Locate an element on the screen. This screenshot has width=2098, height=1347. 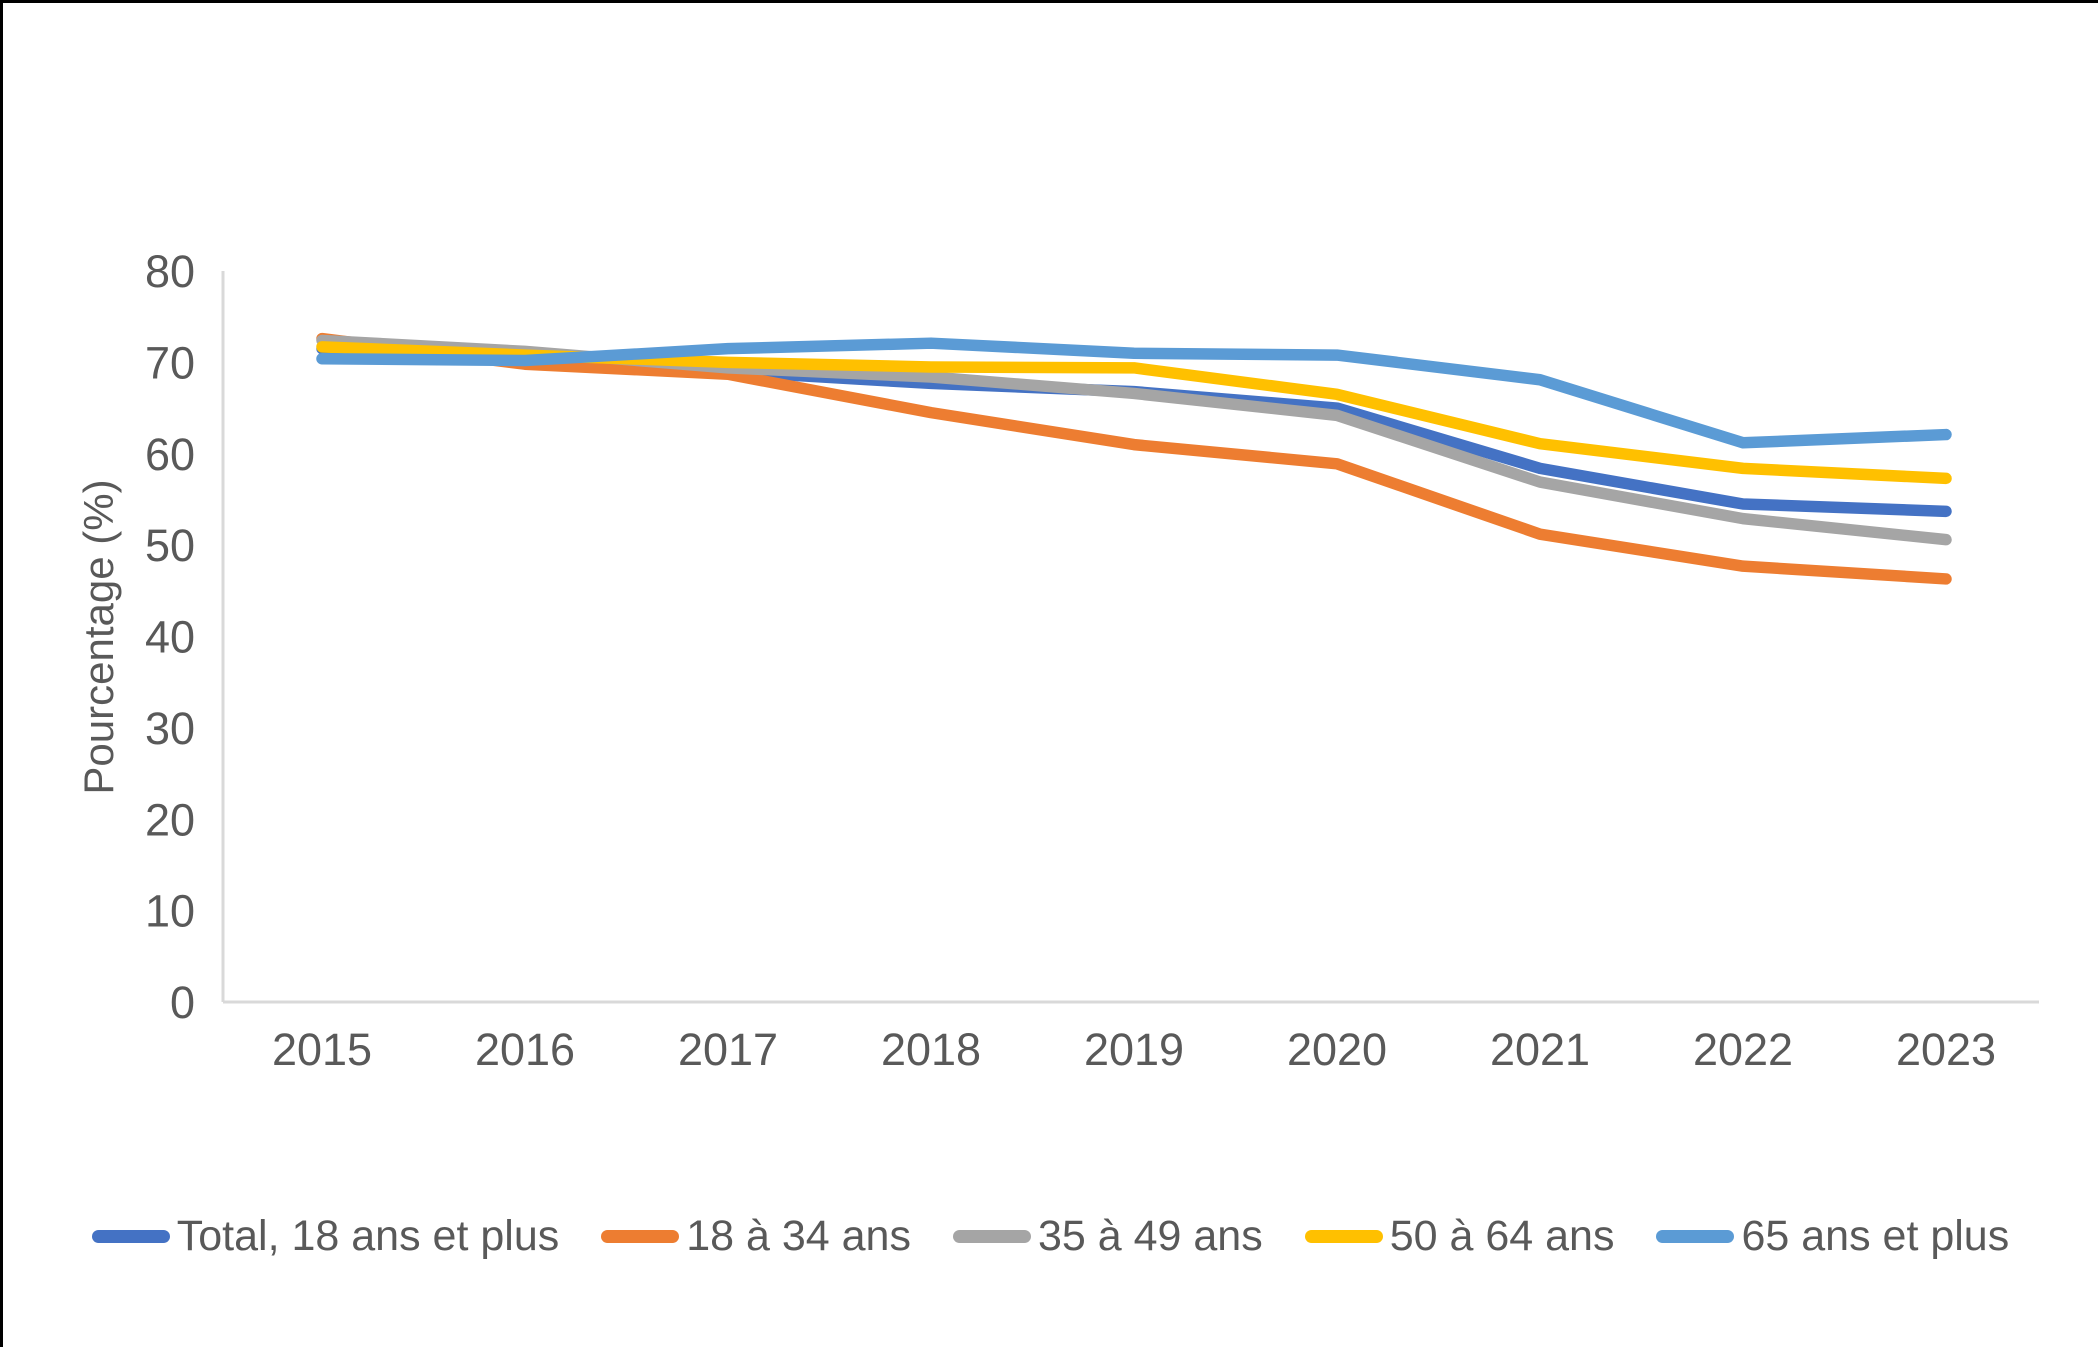
y-tick-label-80: 80 is located at coordinates (170, 271).